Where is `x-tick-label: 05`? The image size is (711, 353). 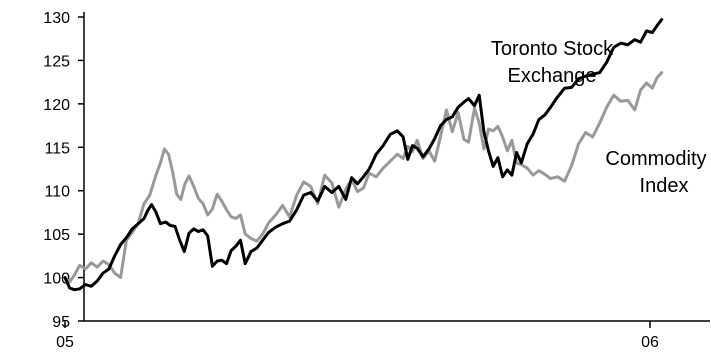
x-tick-label: 05 is located at coordinates (65, 342).